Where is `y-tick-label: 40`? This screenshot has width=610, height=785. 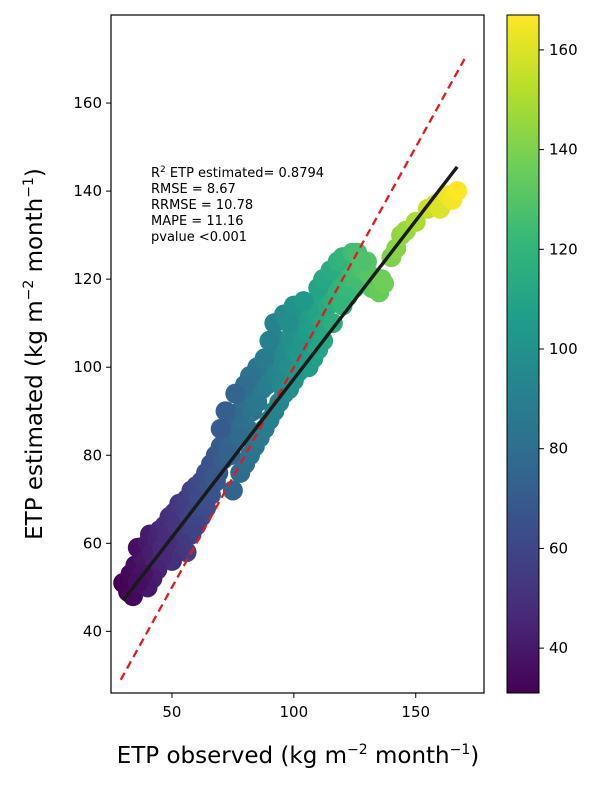
y-tick-label: 40 is located at coordinates (92, 631).